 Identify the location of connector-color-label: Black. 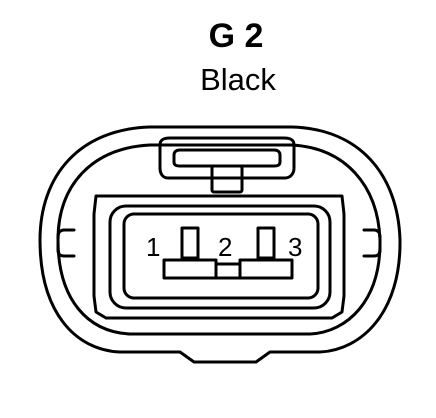
(238, 79).